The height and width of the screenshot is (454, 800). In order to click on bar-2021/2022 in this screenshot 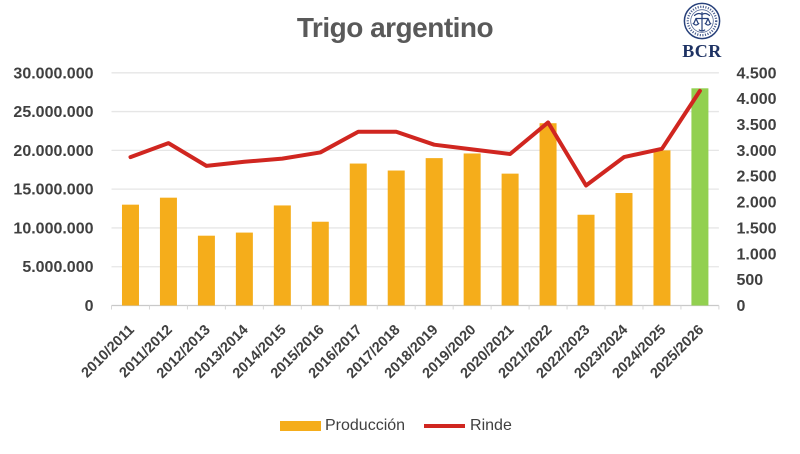, I will do `click(548, 214)`.